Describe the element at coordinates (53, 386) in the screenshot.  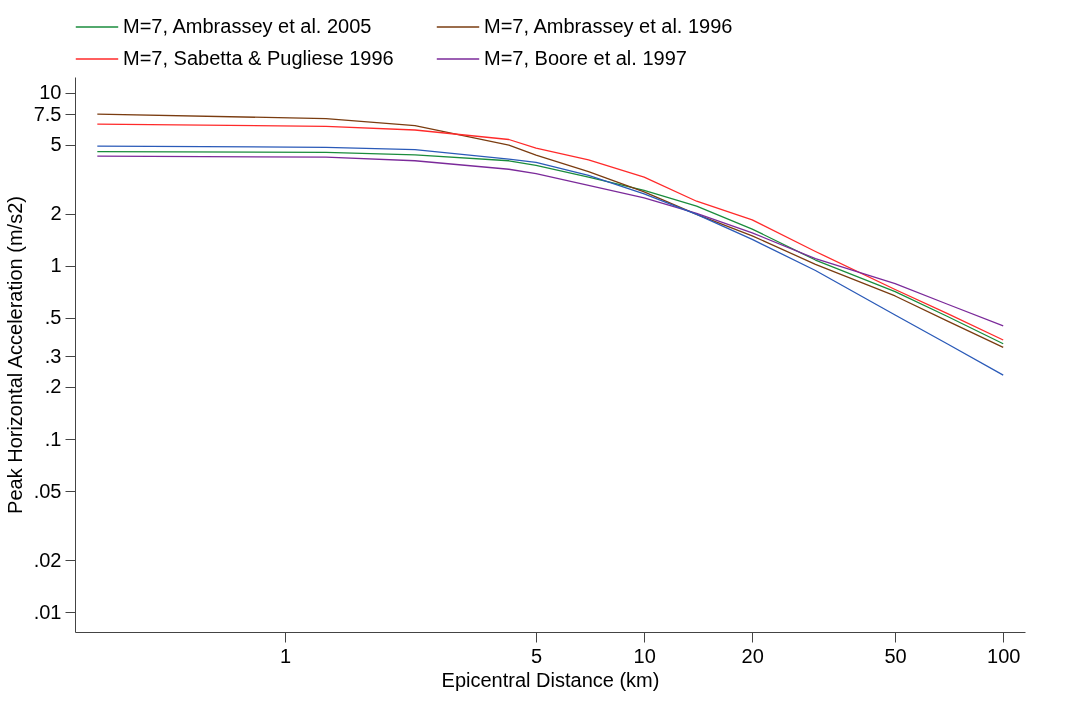
I see `y-tick-label: .2` at that location.